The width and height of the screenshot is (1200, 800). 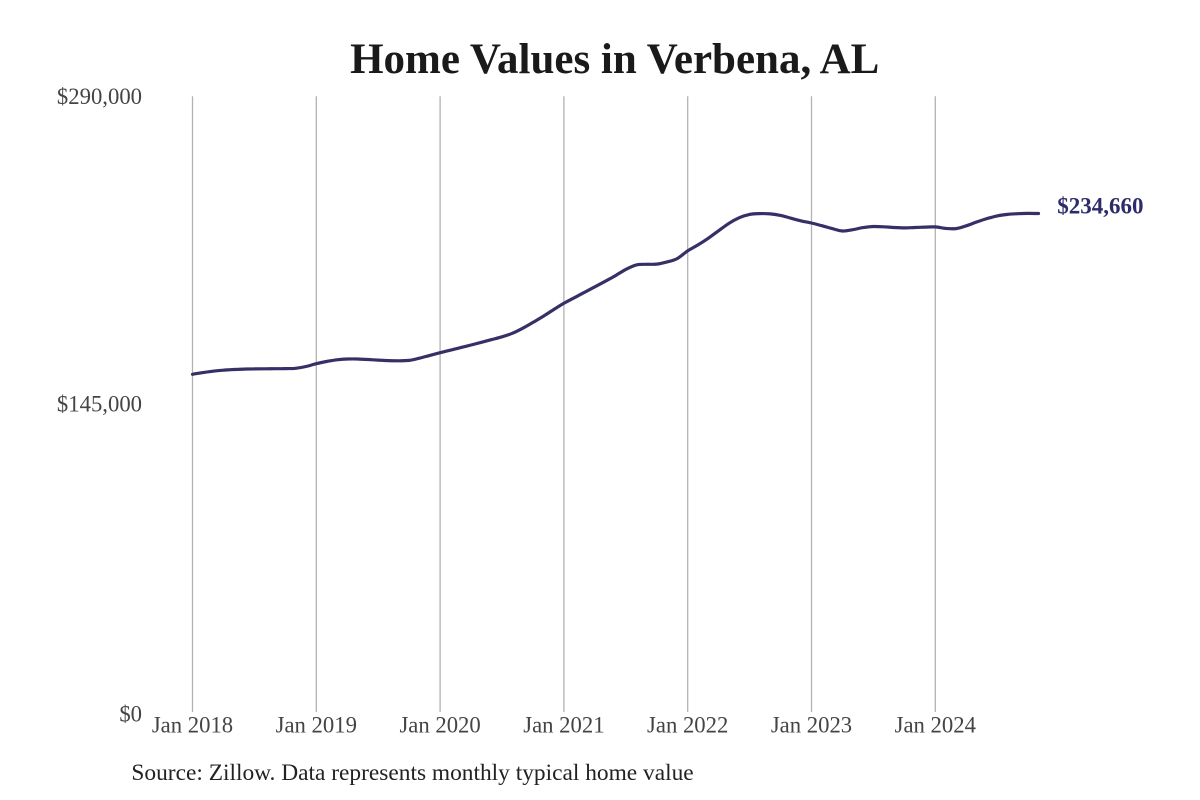 I want to click on svg-text: Jan 2023, so click(x=811, y=725).